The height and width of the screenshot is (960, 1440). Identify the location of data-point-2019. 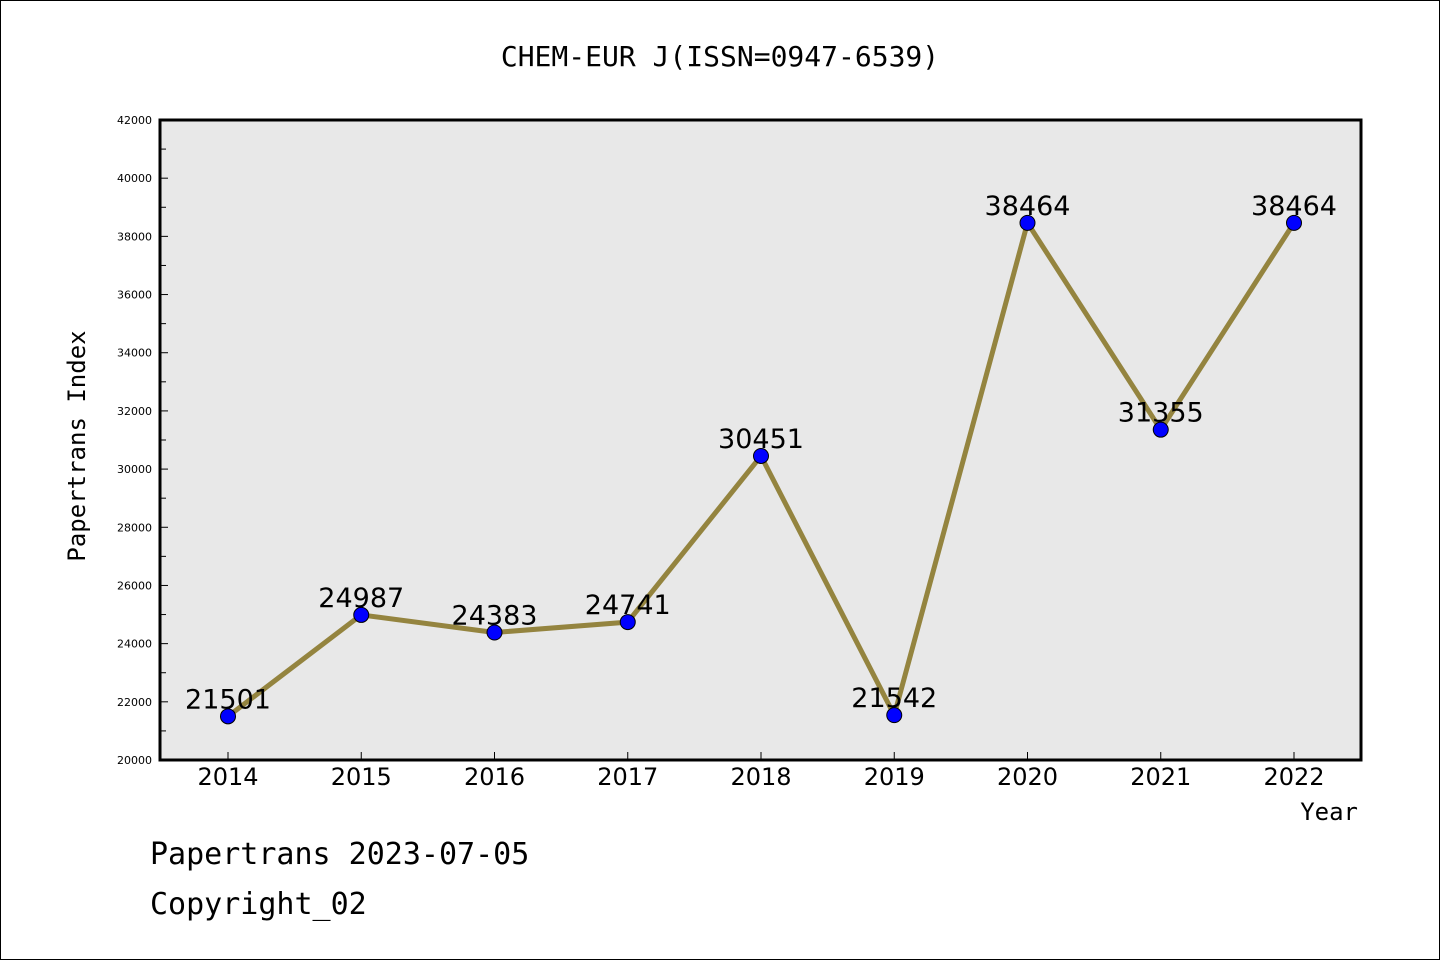
(894, 715).